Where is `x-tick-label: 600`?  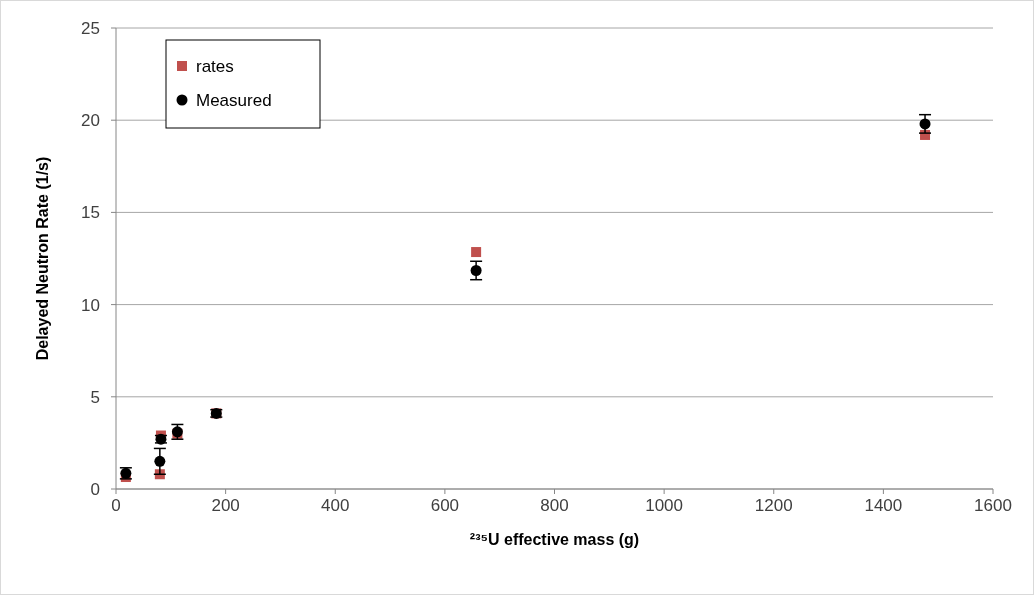 x-tick-label: 600 is located at coordinates (445, 505).